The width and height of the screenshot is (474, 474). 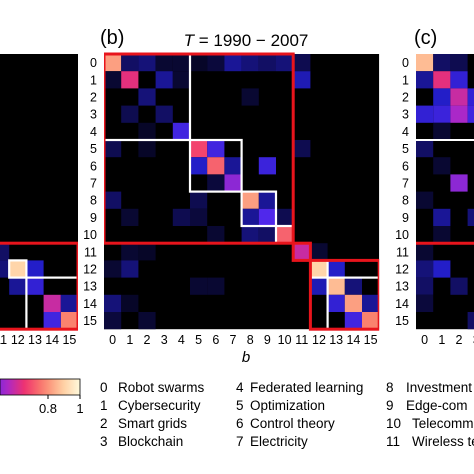 What do you see at coordinates (42, 397) in the screenshot?
I see `colorbar: 0.8 1` at bounding box center [42, 397].